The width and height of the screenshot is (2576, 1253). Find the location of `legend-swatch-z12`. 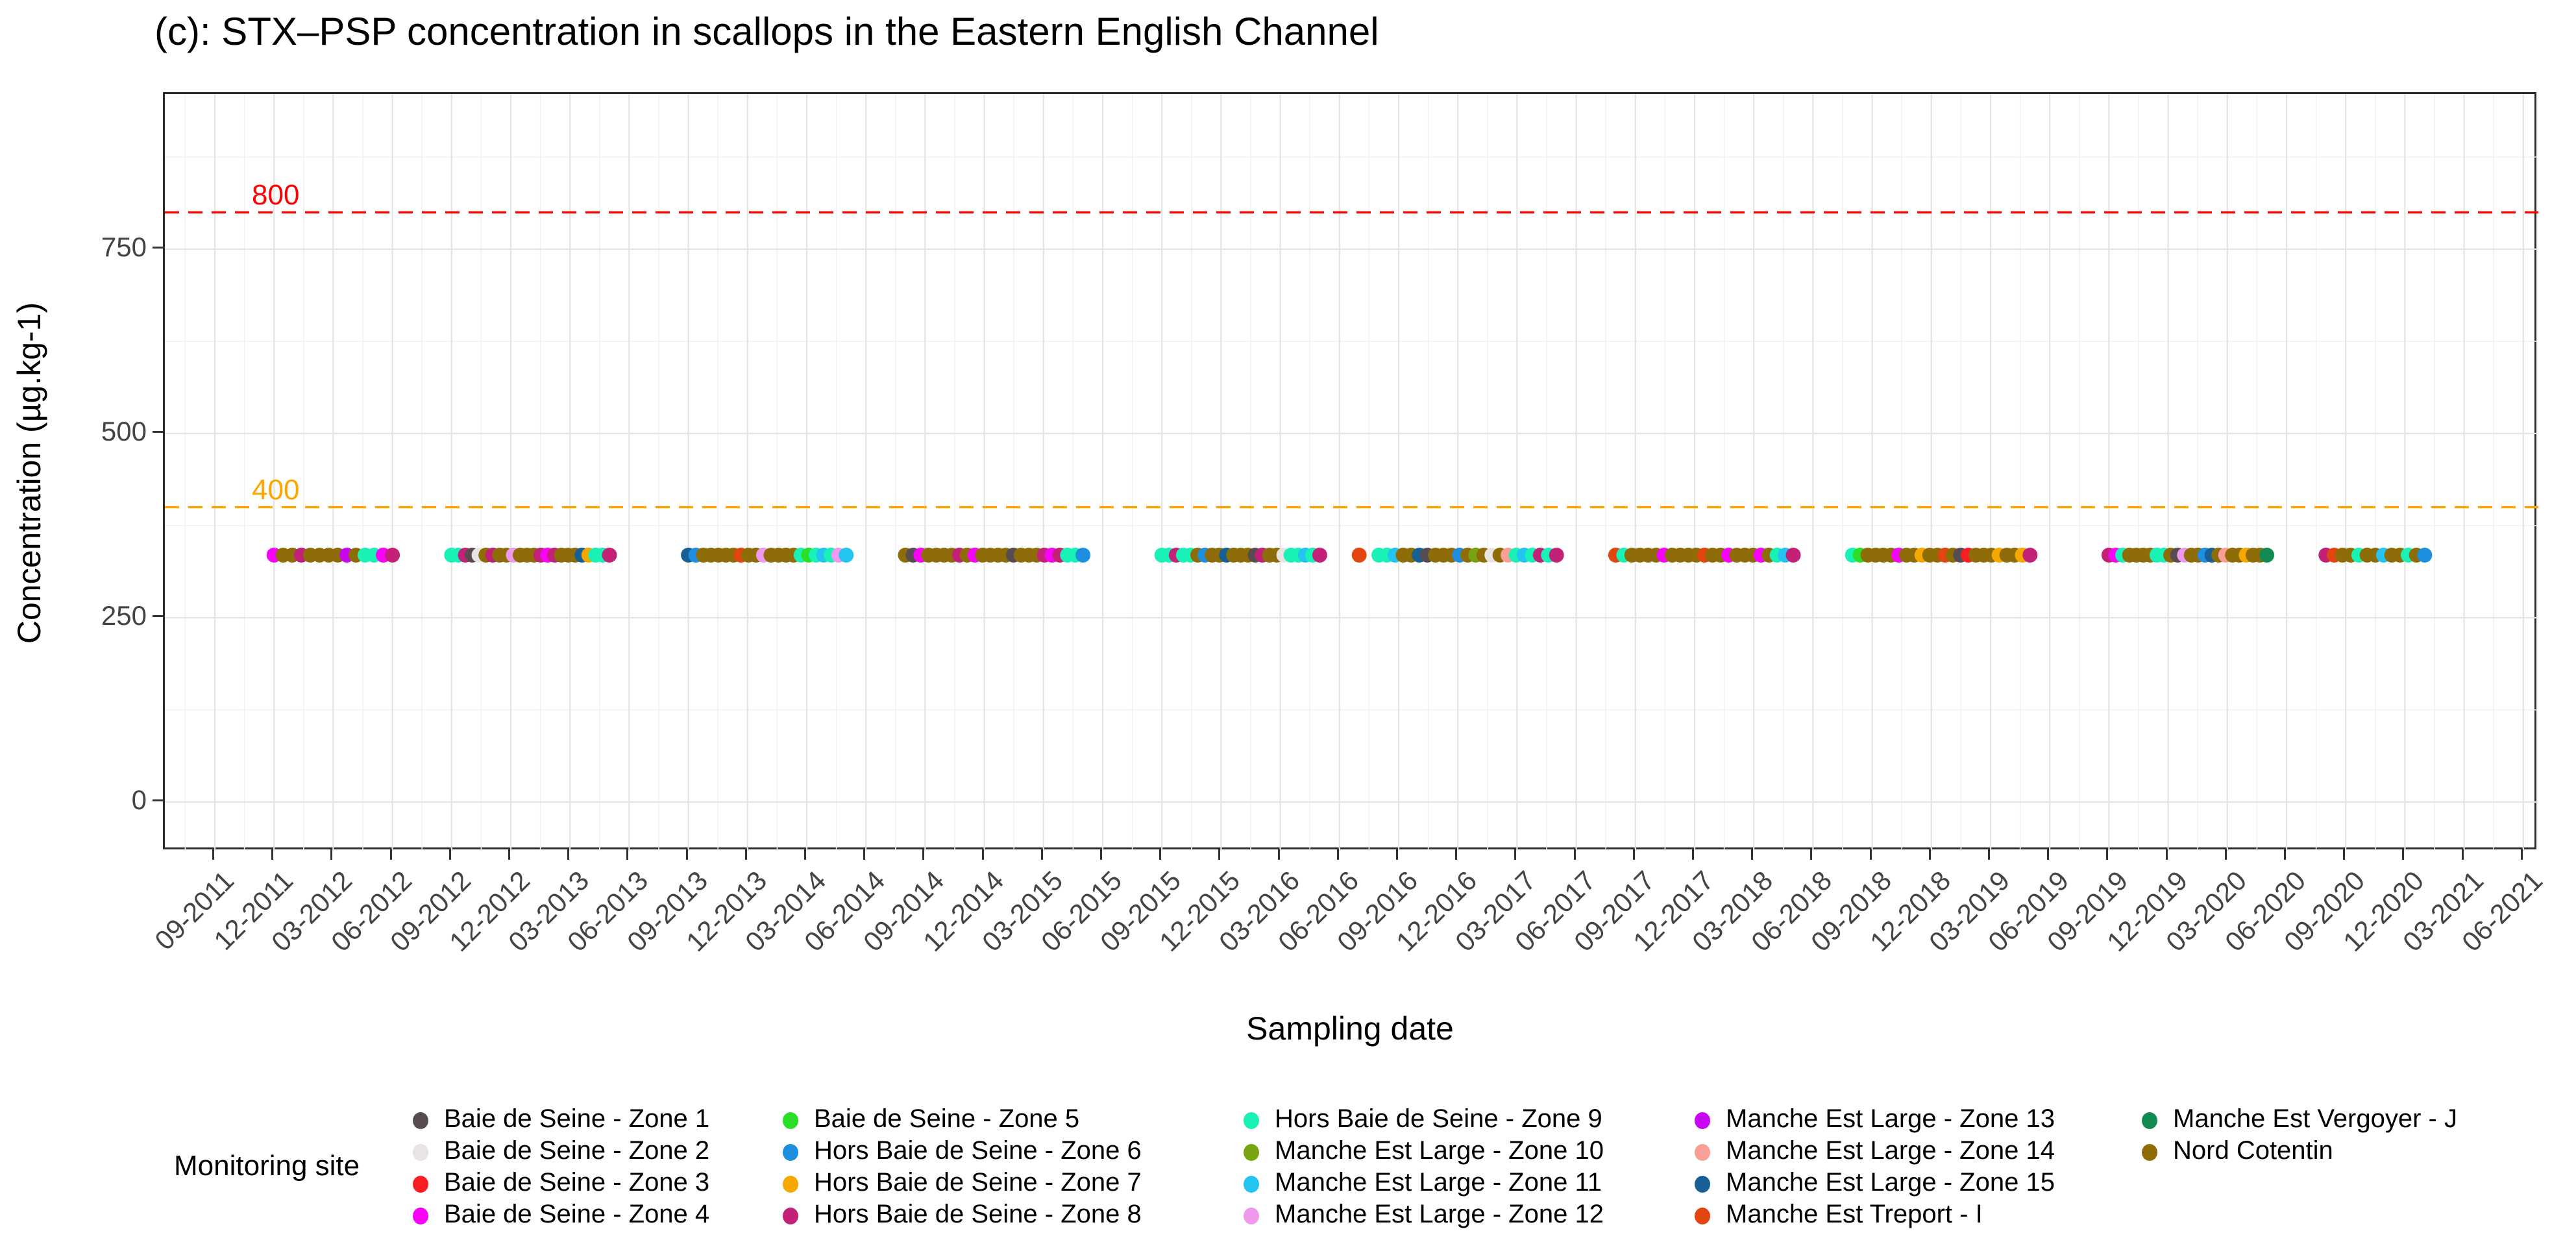

legend-swatch-z12 is located at coordinates (1251, 1216).